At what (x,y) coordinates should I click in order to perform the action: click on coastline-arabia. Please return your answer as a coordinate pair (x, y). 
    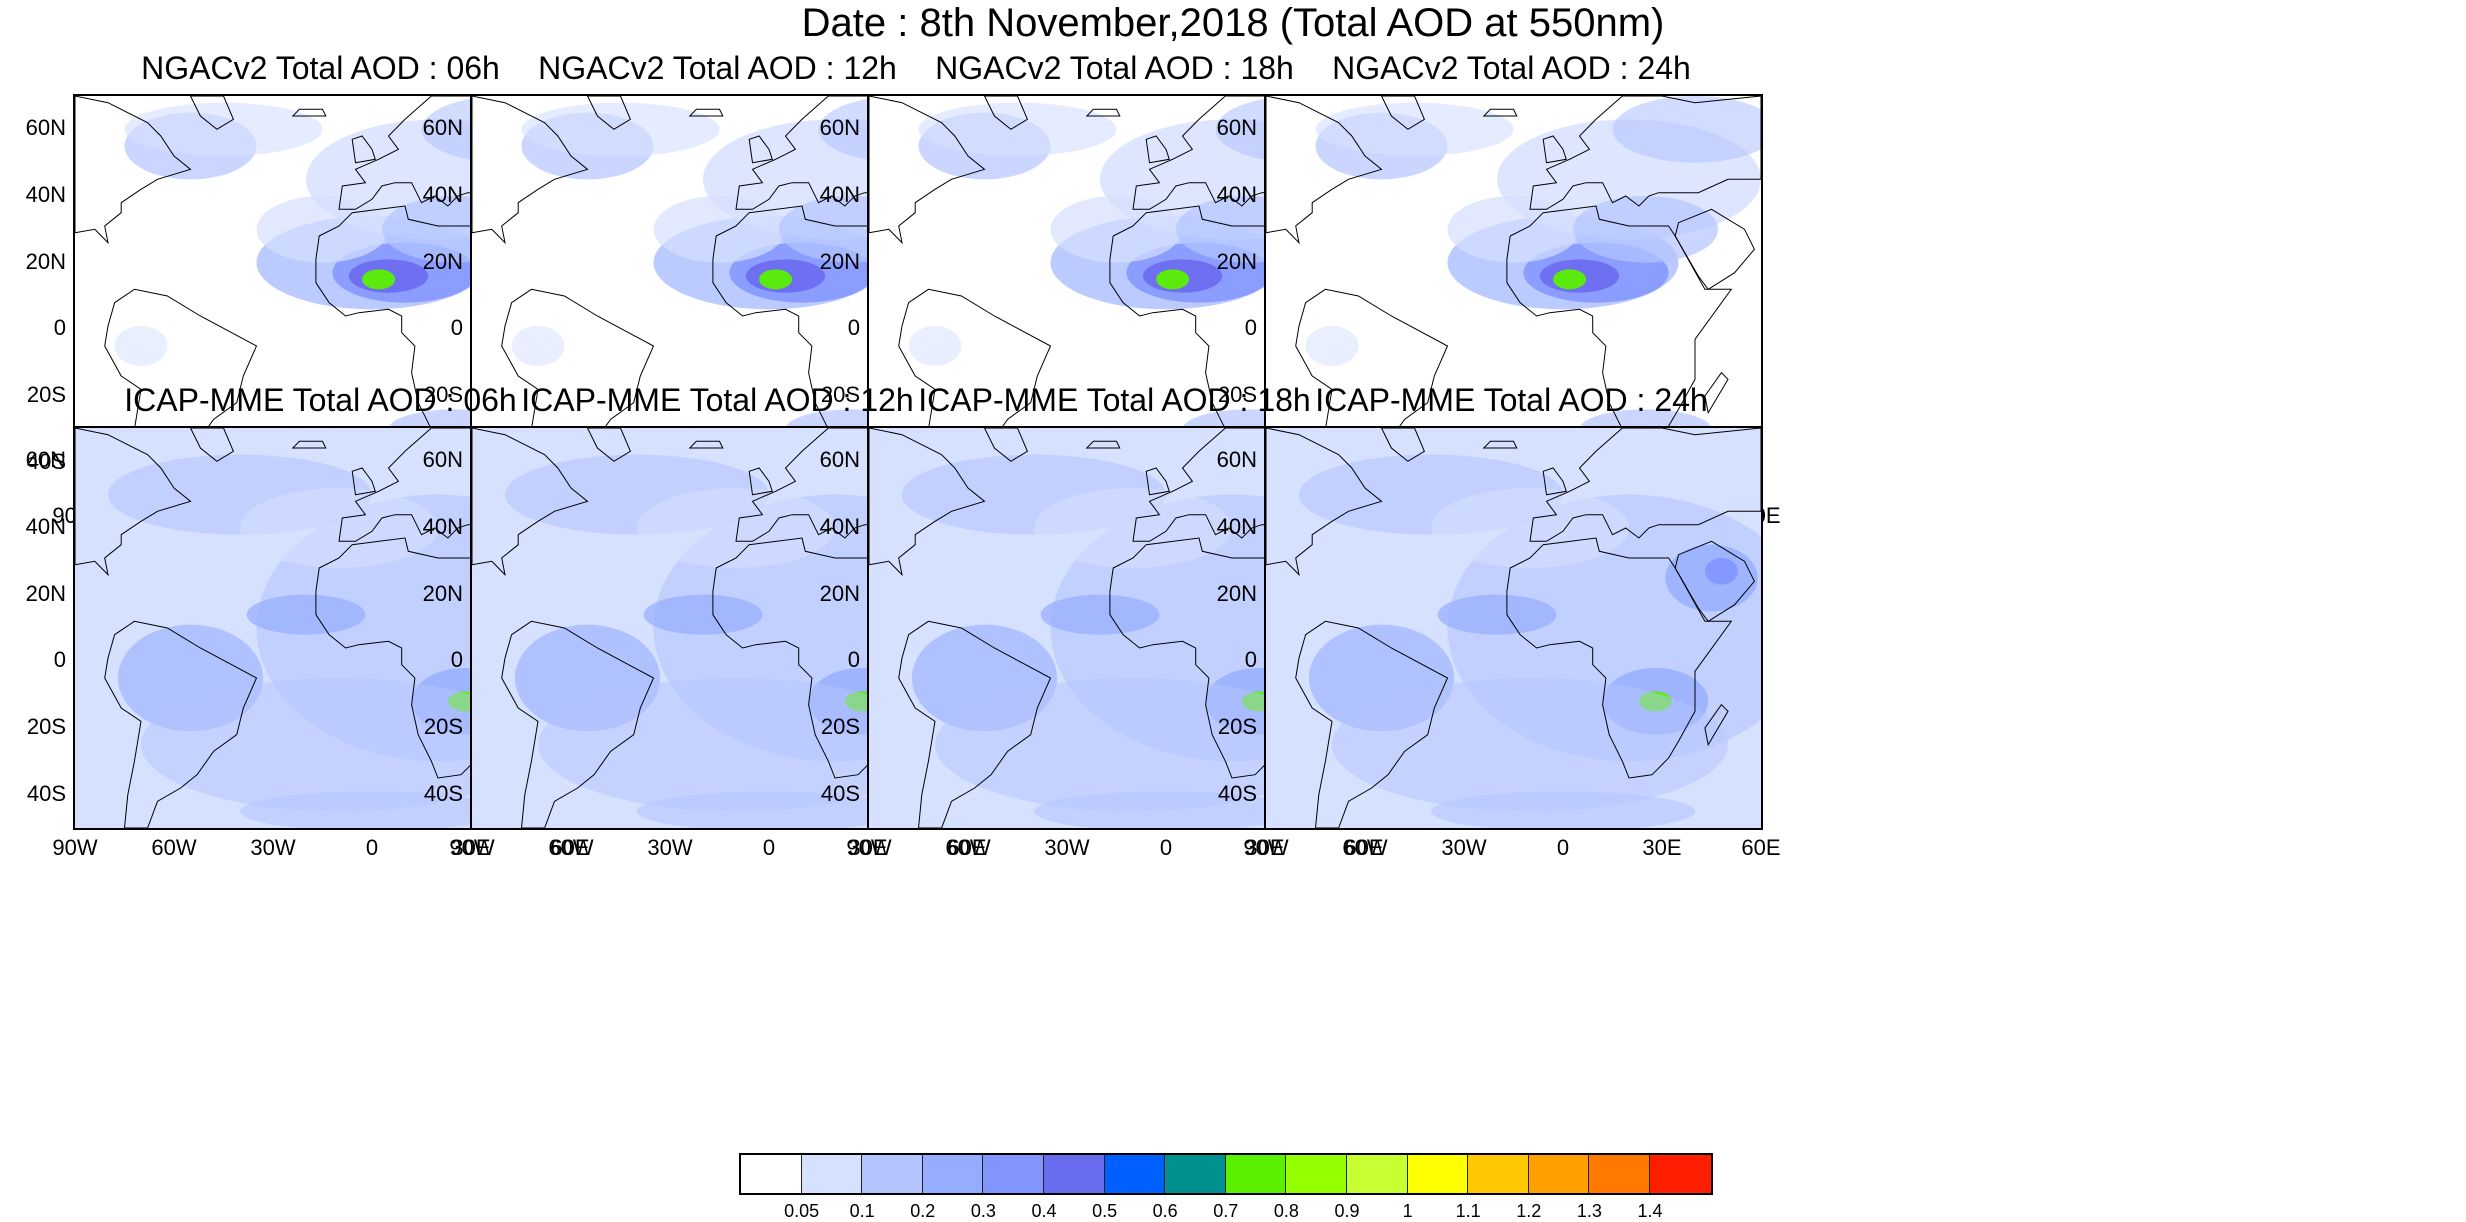
    Looking at the image, I should click on (1714, 581).